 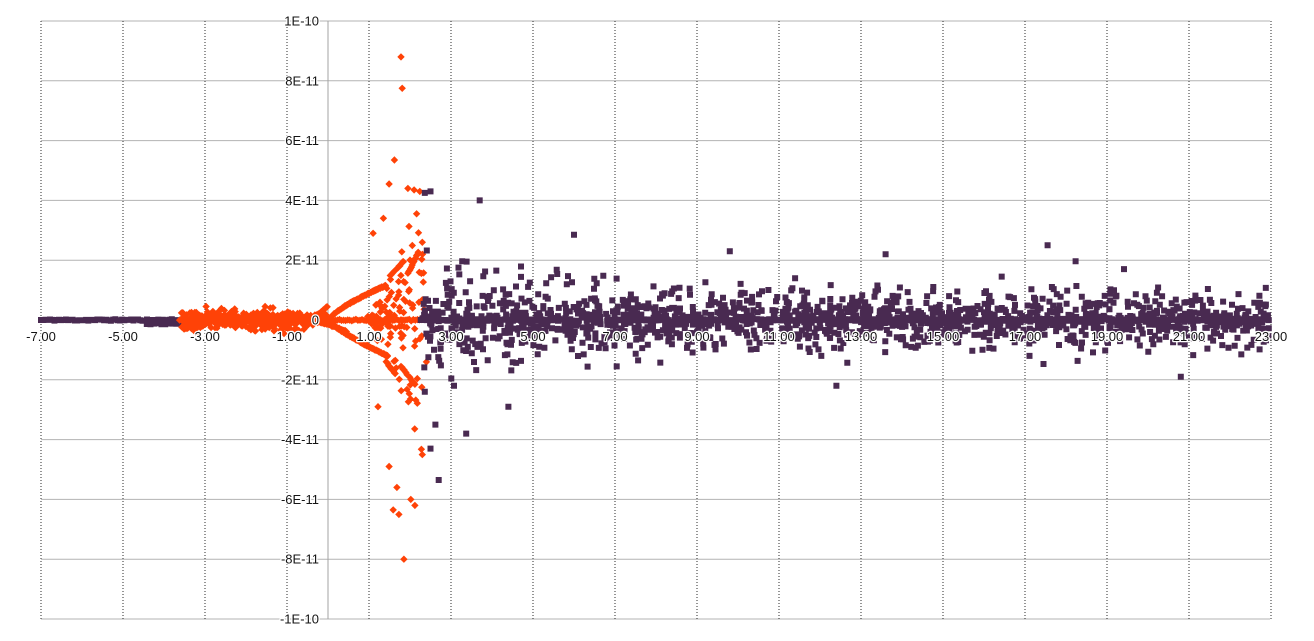 I want to click on y-tick-label: -1E-10, so click(x=299, y=619).